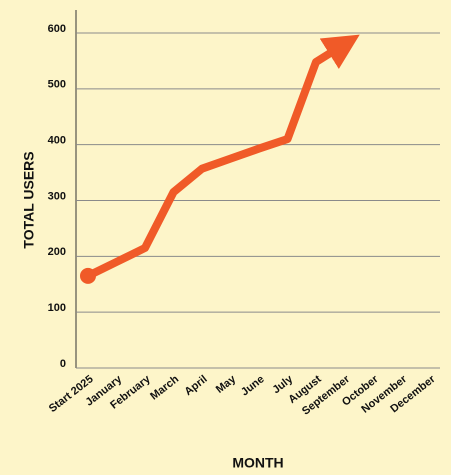  Describe the element at coordinates (164, 388) in the screenshot. I see `x-tick-label: March` at that location.